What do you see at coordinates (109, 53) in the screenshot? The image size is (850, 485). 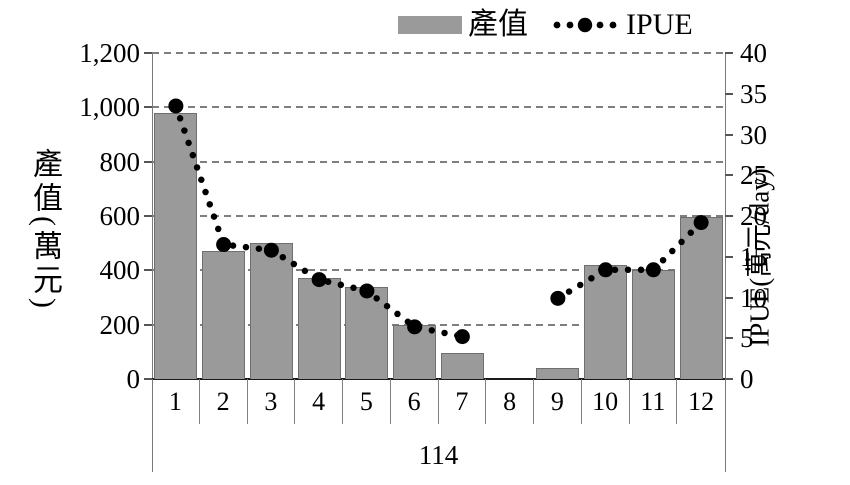 I see `left-tick-label: 1,200` at bounding box center [109, 53].